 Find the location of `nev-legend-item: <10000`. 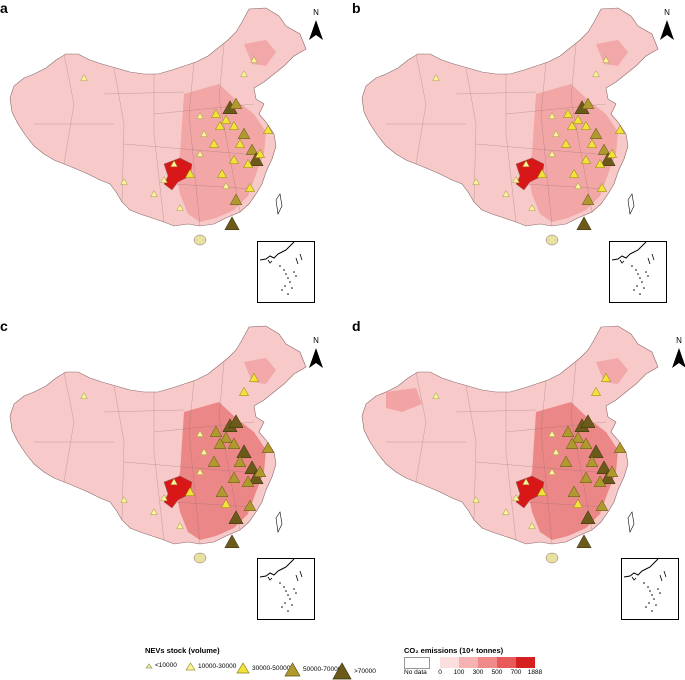

nev-legend-item: <10000 is located at coordinates (161, 665).